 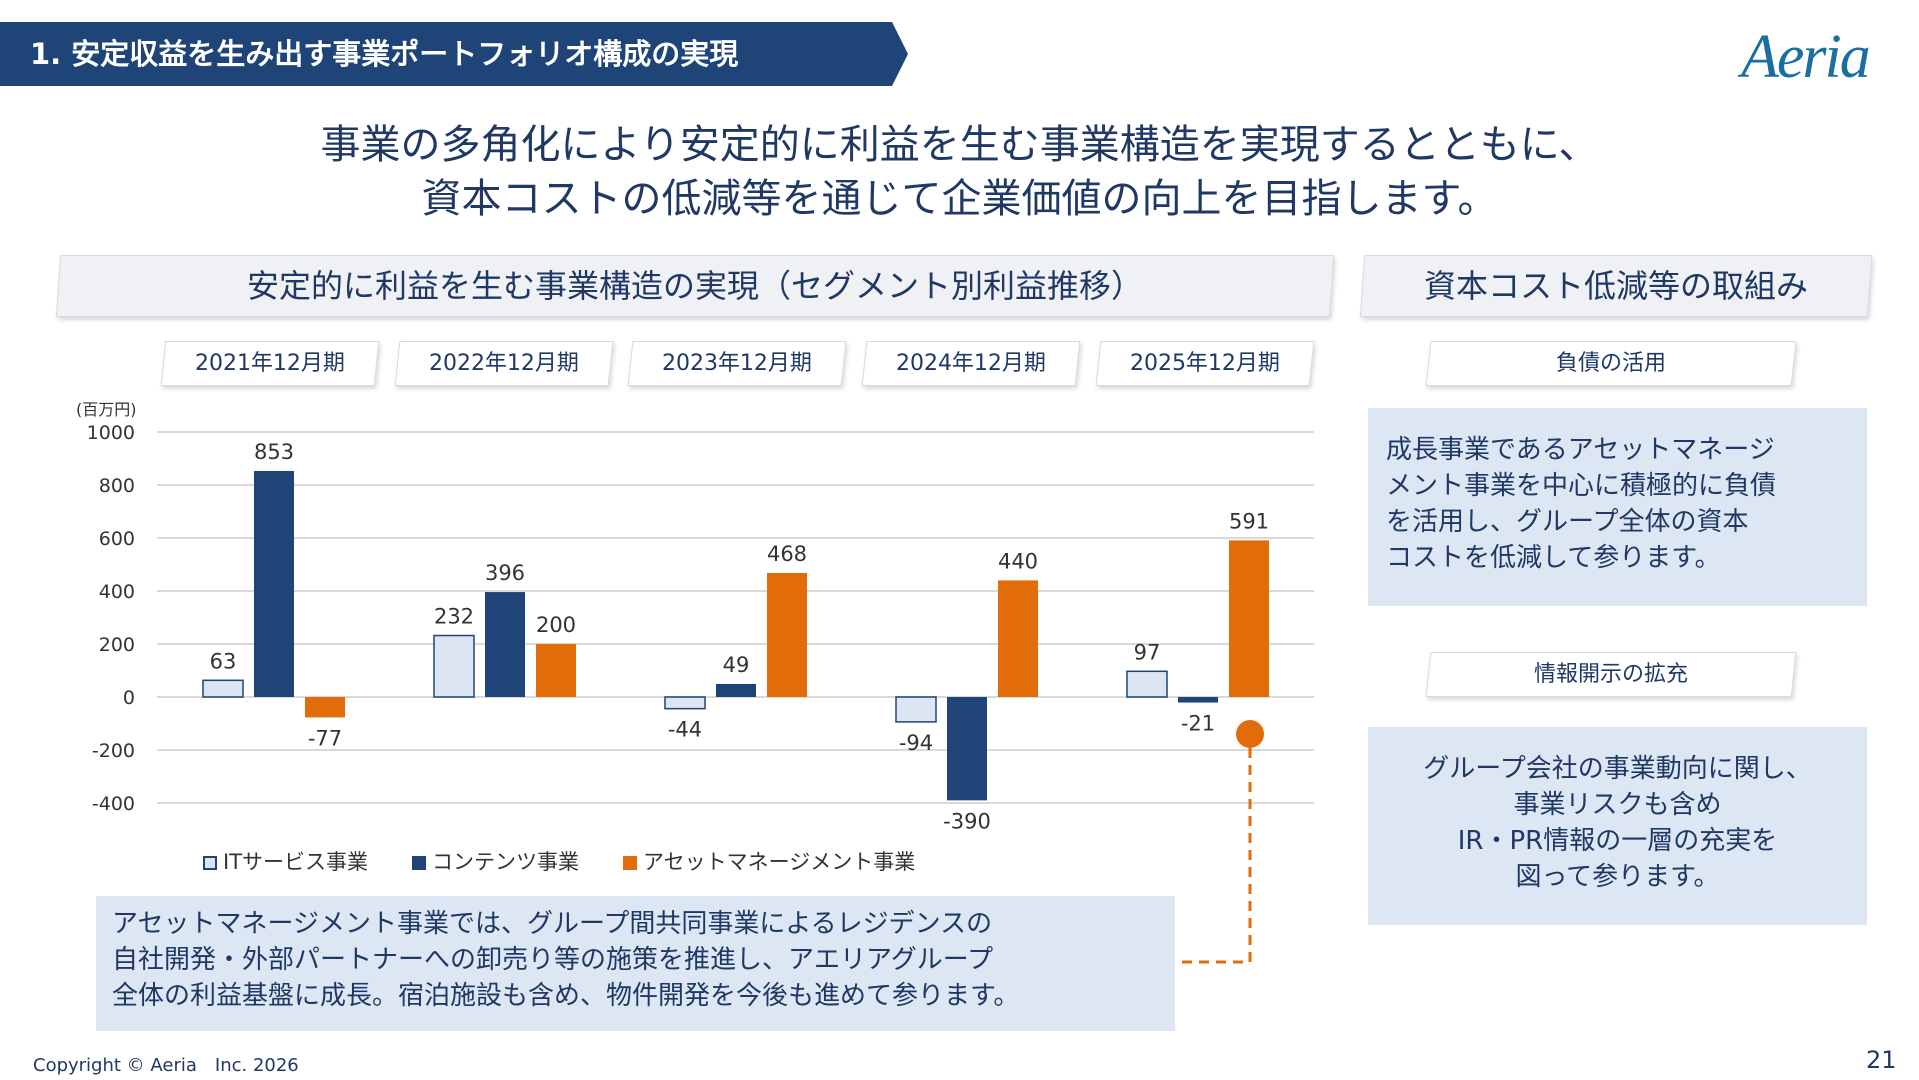 I want to click on left-section-header: 安定的に利益を生む事業構造の実現（セグメント別利益推移）, so click(x=695, y=286).